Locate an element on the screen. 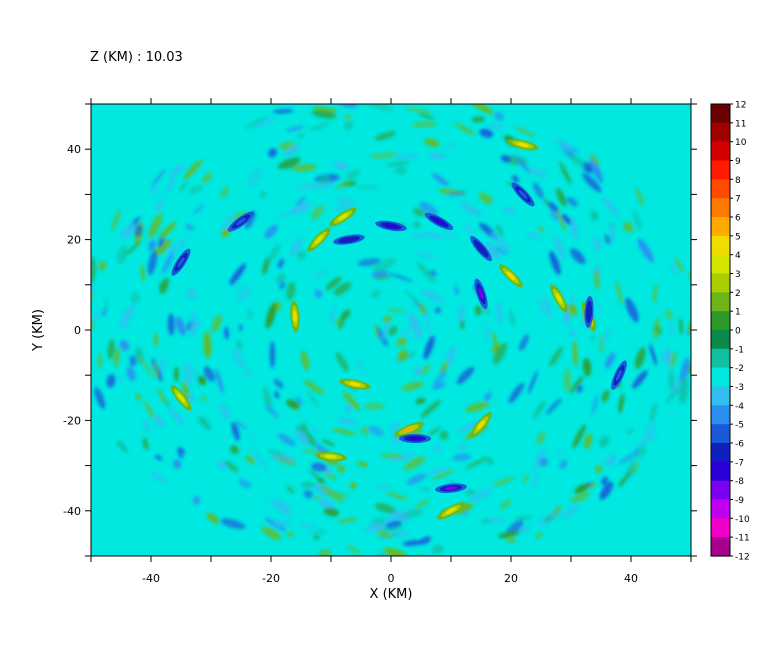  colorbar-label: -4 is located at coordinates (739, 407).